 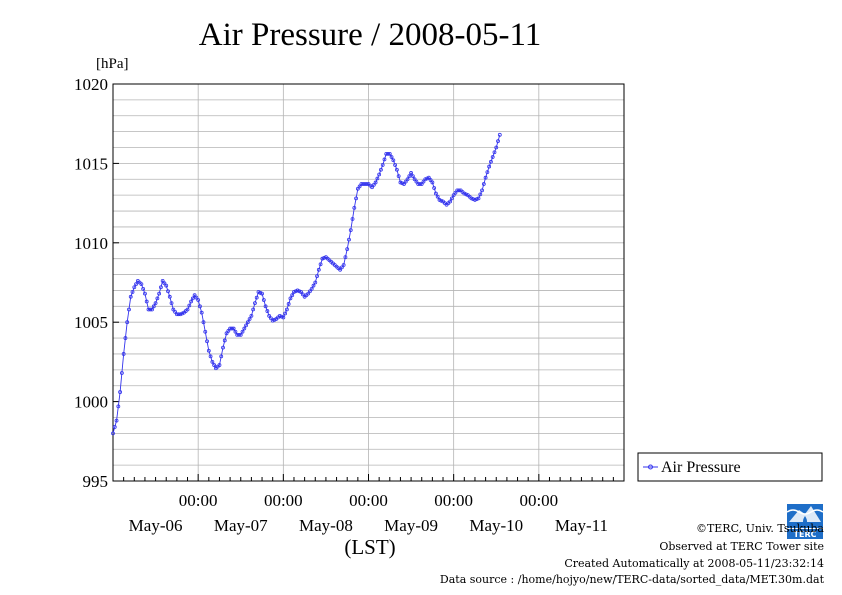 I want to click on y-tick-label: 1015, so click(x=91, y=163).